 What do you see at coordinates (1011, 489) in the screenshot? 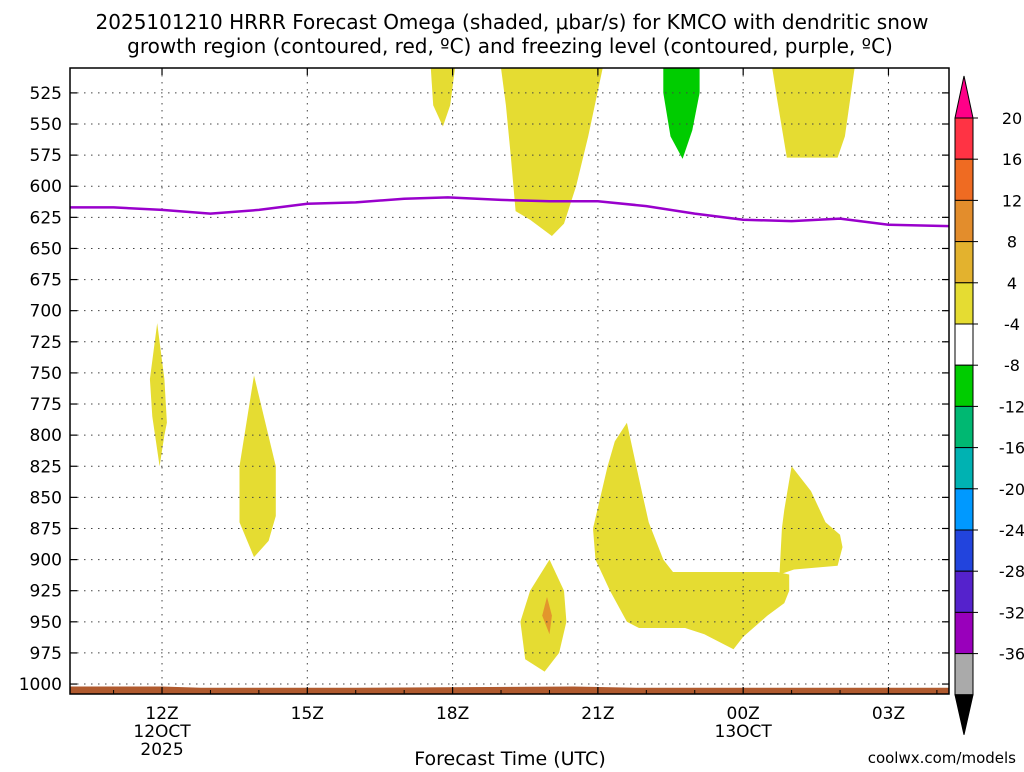
I see `colorbar-label-9: -20` at bounding box center [1011, 489].